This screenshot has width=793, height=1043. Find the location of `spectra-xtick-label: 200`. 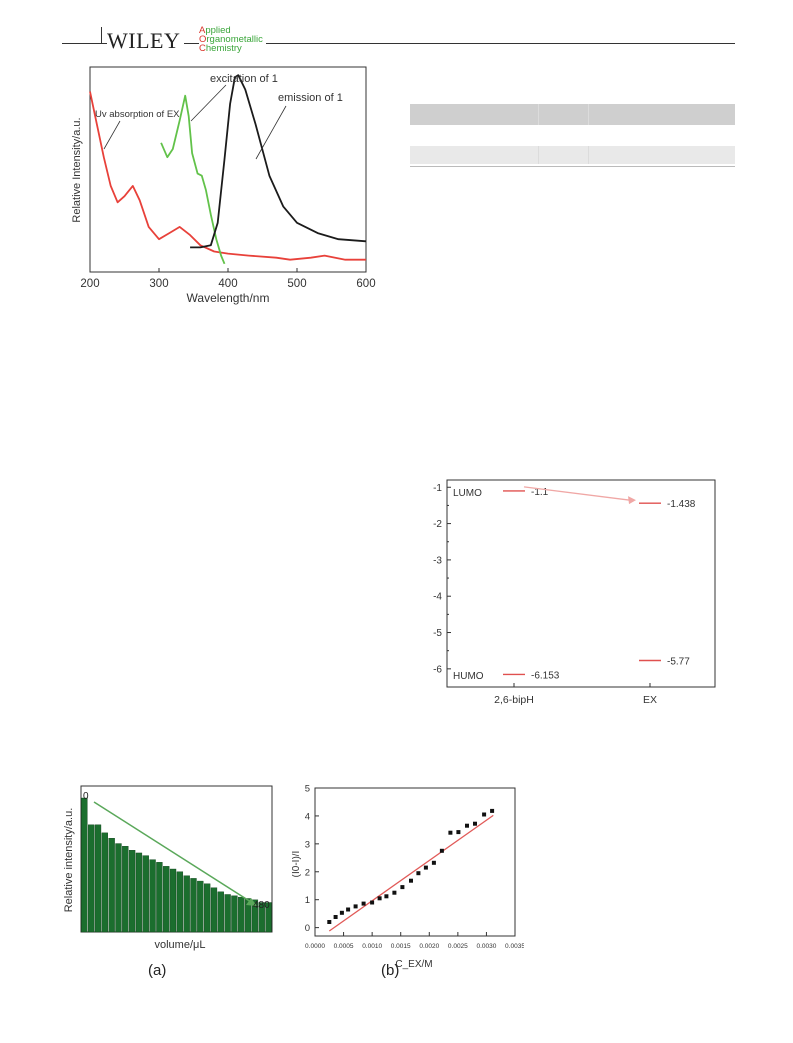

spectra-xtick-label: 200 is located at coordinates (89, 284).